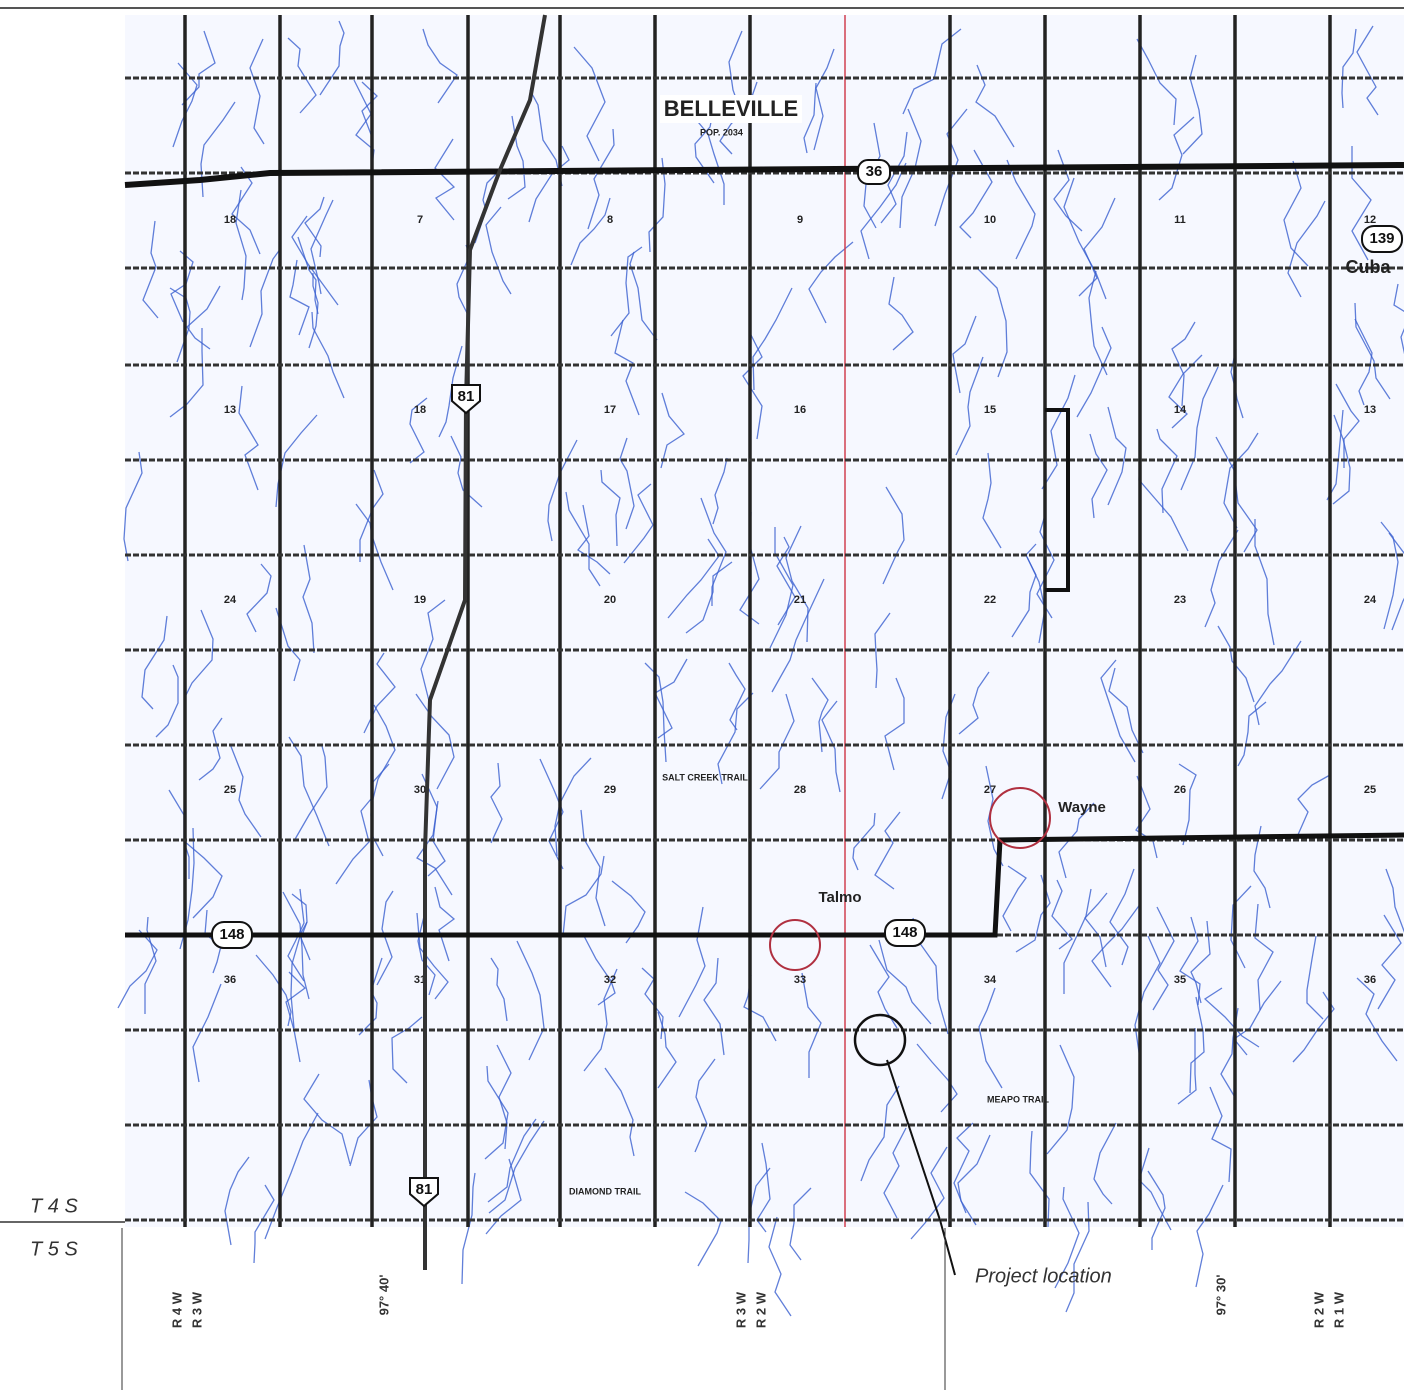 This screenshot has height=1396, width=1404. I want to click on township-label: T 5 S, so click(54, 1249).